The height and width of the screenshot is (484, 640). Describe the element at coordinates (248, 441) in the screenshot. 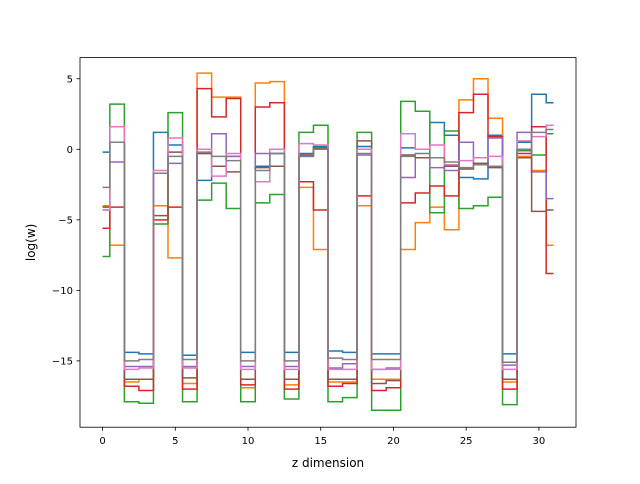

I see `x-tick-label: 10` at that location.